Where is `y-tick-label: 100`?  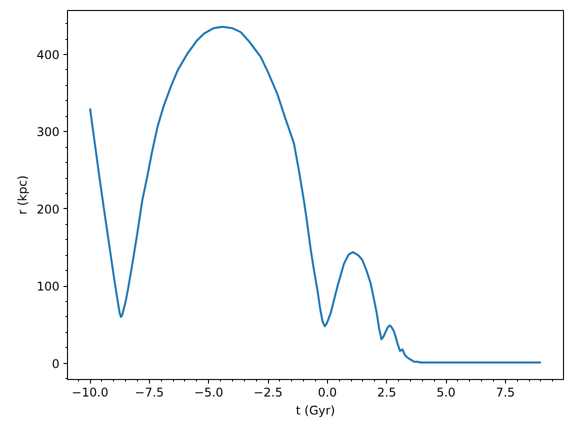
y-tick-label: 100 is located at coordinates (48, 287).